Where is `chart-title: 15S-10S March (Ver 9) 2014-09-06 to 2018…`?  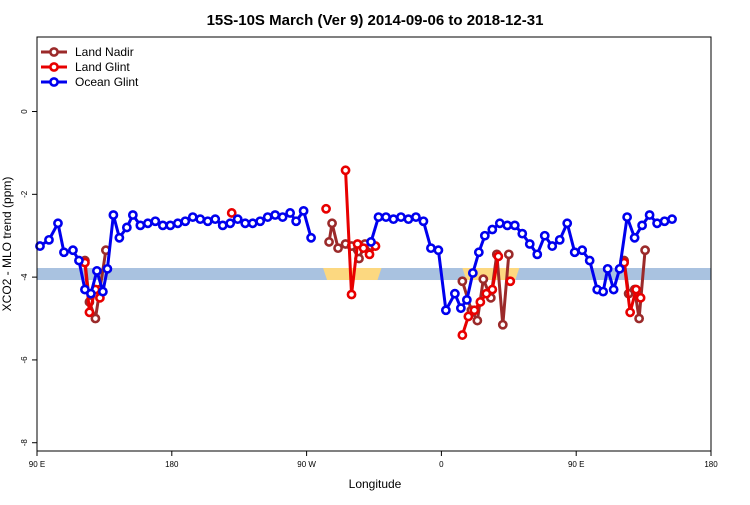
chart-title: 15S-10S March (Ver 9) 2014-09-06 to 2018… is located at coordinates (375, 20).